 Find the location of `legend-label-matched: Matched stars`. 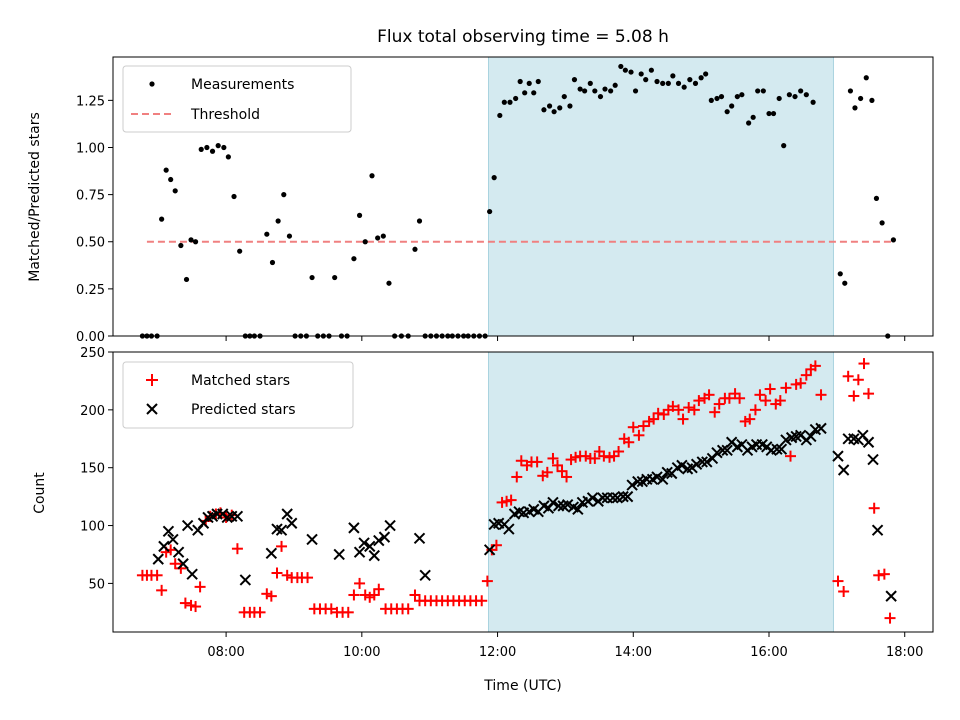

legend-label-matched: Matched stars is located at coordinates (240, 381).